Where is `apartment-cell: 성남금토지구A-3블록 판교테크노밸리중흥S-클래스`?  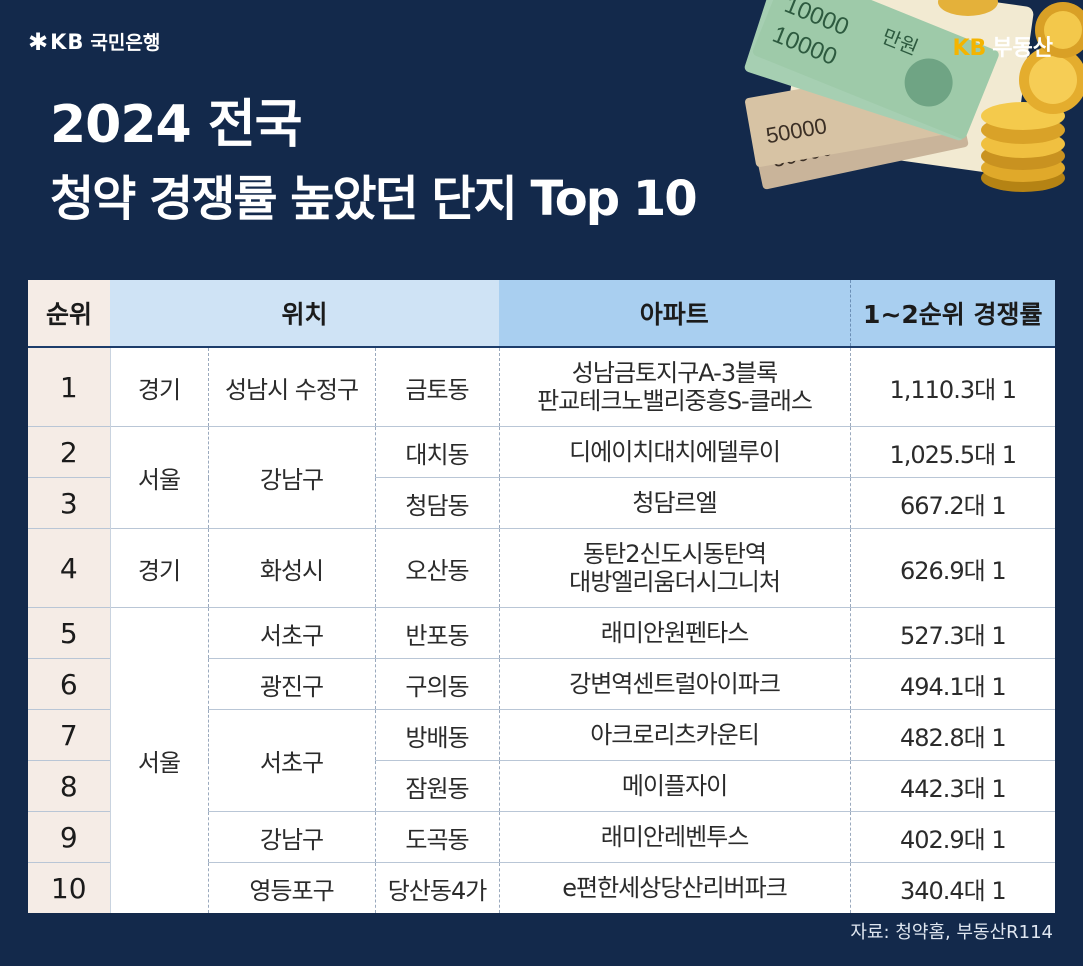 apartment-cell: 성남금토지구A-3블록 판교테크노밸리중흥S-클래스 is located at coordinates (674, 386).